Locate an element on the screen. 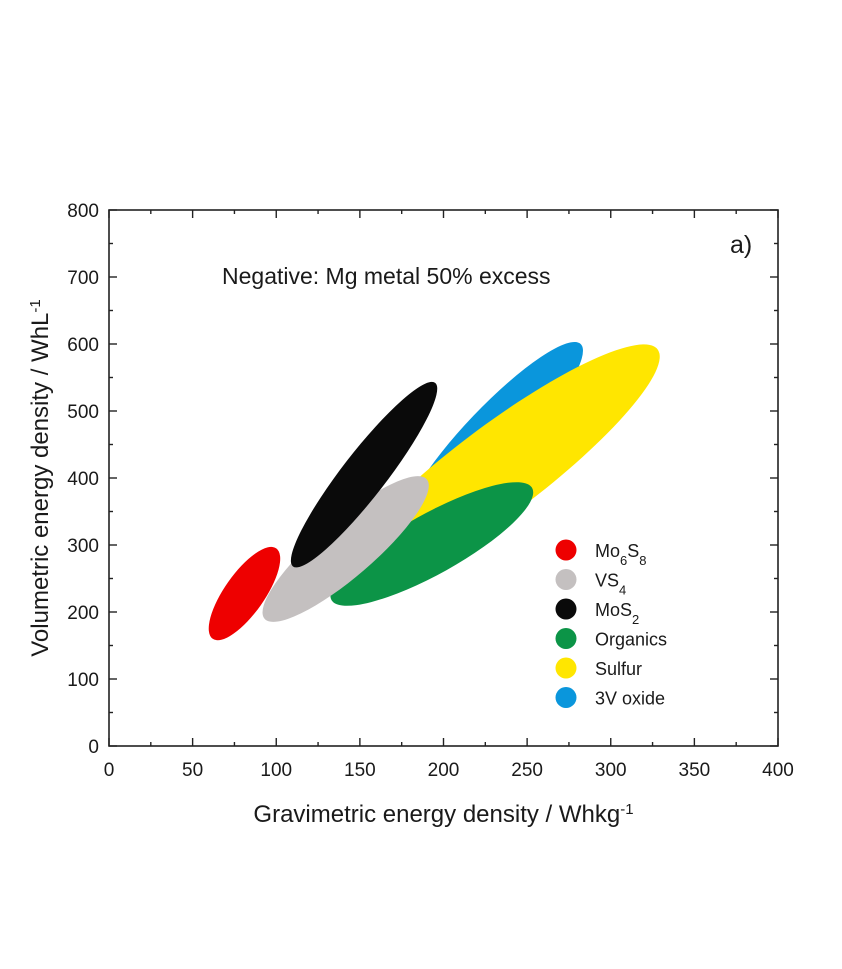 This screenshot has height=969, width=842. legend-label-part: Sulfur is located at coordinates (618, 669).